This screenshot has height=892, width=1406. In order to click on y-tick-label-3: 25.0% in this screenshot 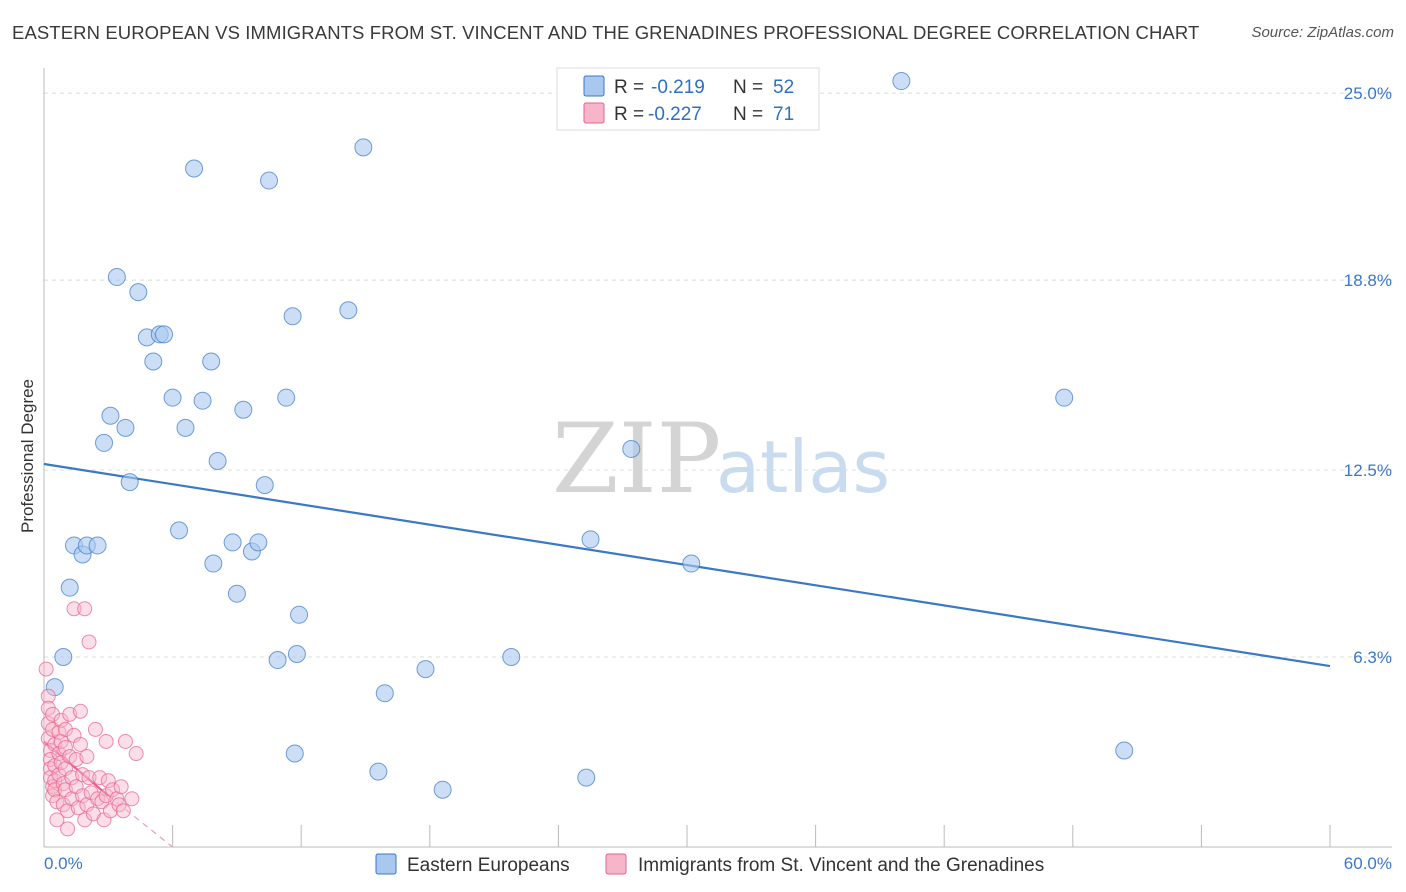, I will do `click(1368, 93)`.